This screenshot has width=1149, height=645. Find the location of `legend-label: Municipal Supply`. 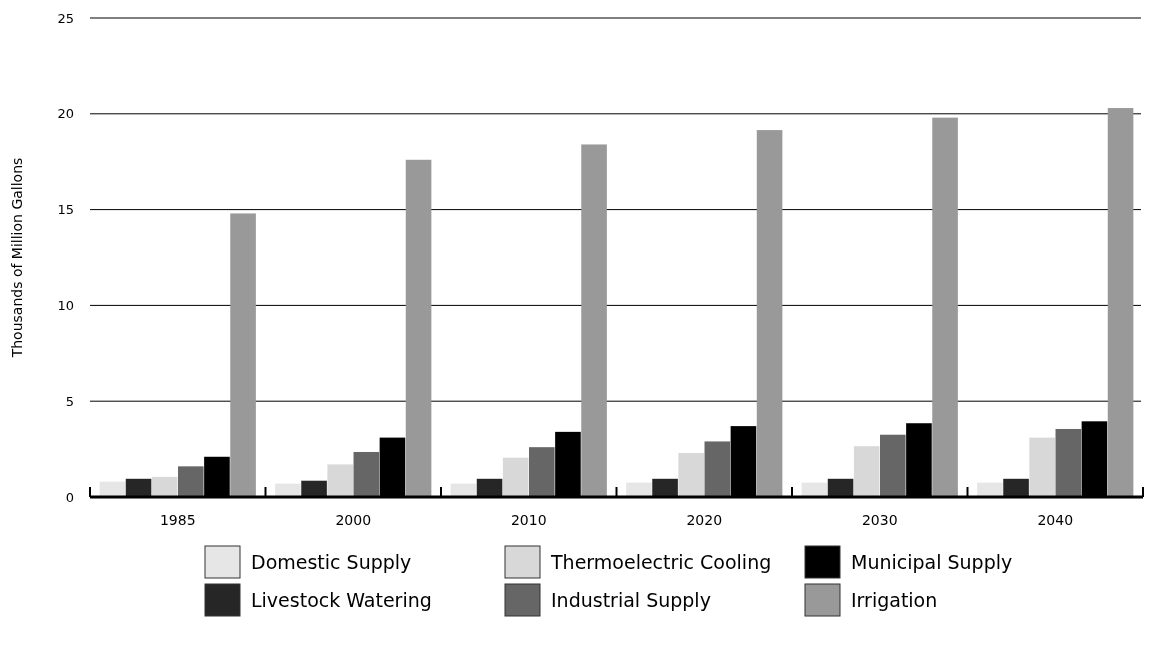

legend-label: Municipal Supply is located at coordinates (932, 561).